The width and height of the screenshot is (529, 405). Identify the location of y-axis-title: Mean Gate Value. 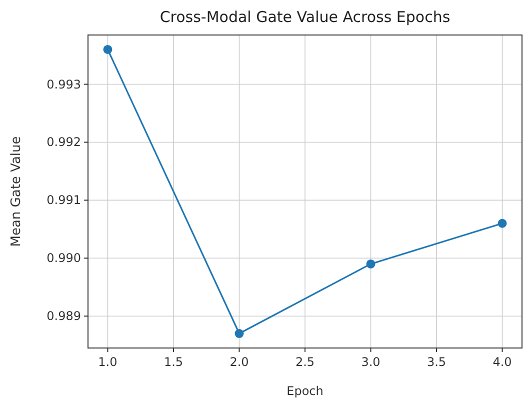
(16, 191).